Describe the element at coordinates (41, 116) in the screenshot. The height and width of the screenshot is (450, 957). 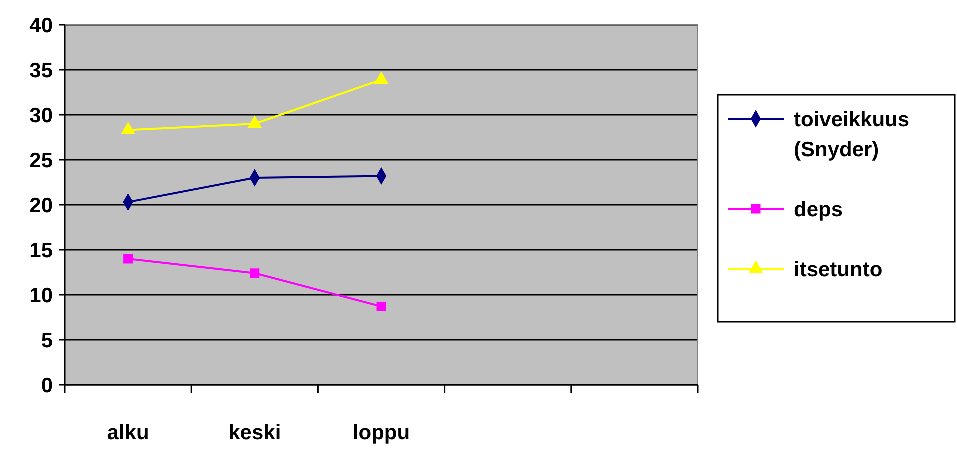
I see `y-tick-label: 30` at that location.